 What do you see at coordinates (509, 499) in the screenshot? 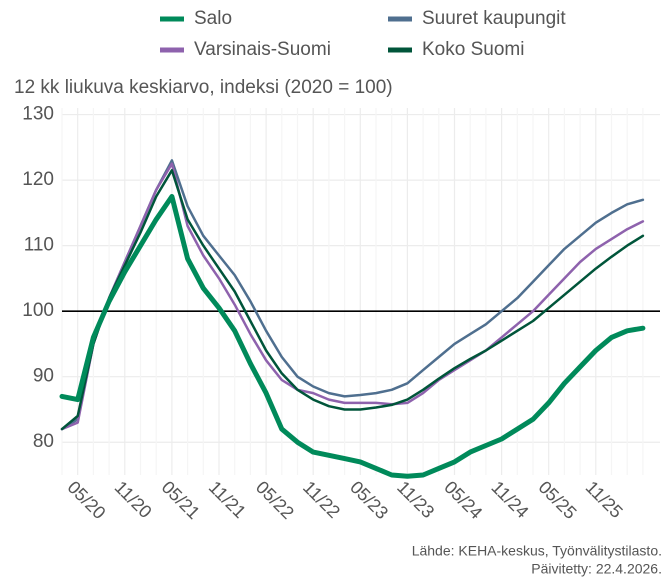
I see `x-tick-label: 11/24` at bounding box center [509, 499].